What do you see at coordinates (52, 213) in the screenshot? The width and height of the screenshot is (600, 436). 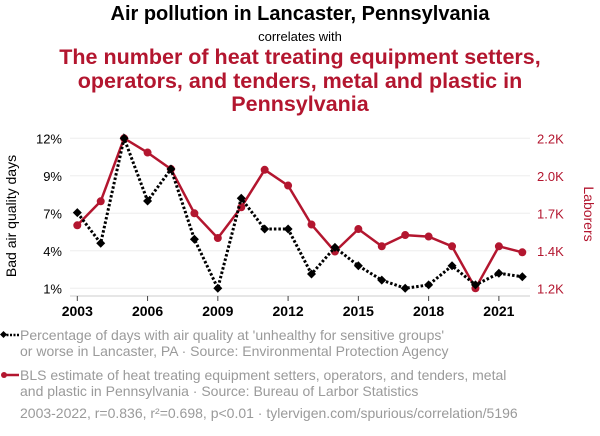 I see `left-tick-label: 7%` at bounding box center [52, 213].